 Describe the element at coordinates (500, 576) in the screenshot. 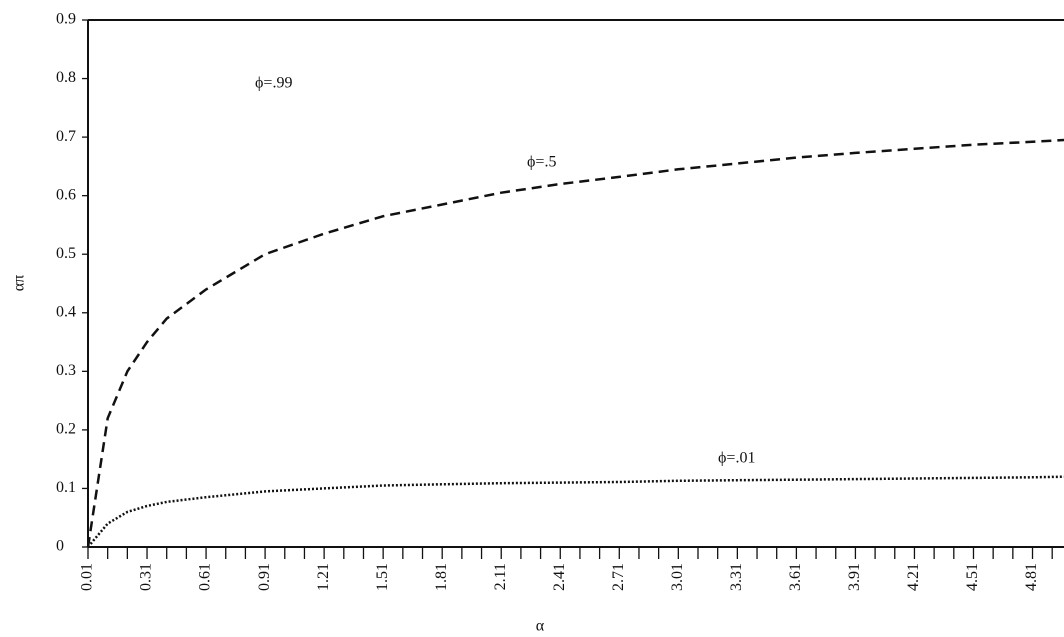

I see `x-tick-label: 2.11` at that location.